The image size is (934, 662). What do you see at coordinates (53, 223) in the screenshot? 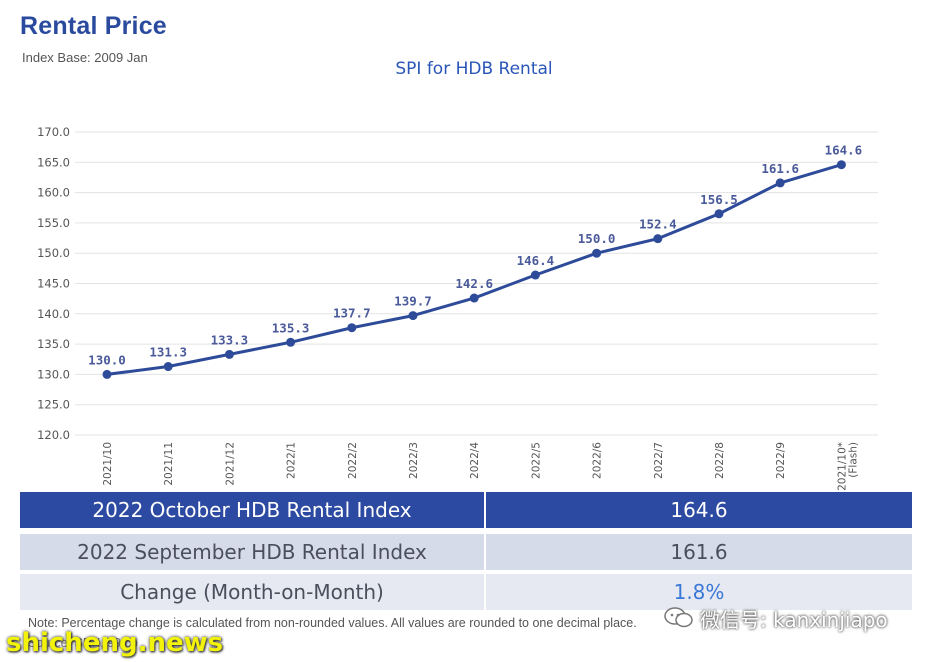
I see `y-tick-label: 155.0` at bounding box center [53, 223].